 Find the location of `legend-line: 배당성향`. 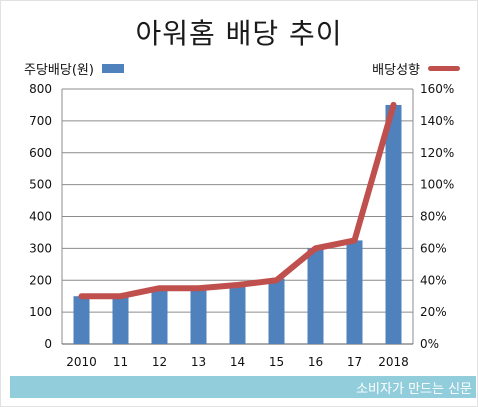

legend-line: 배당성향 is located at coordinates (416, 68).